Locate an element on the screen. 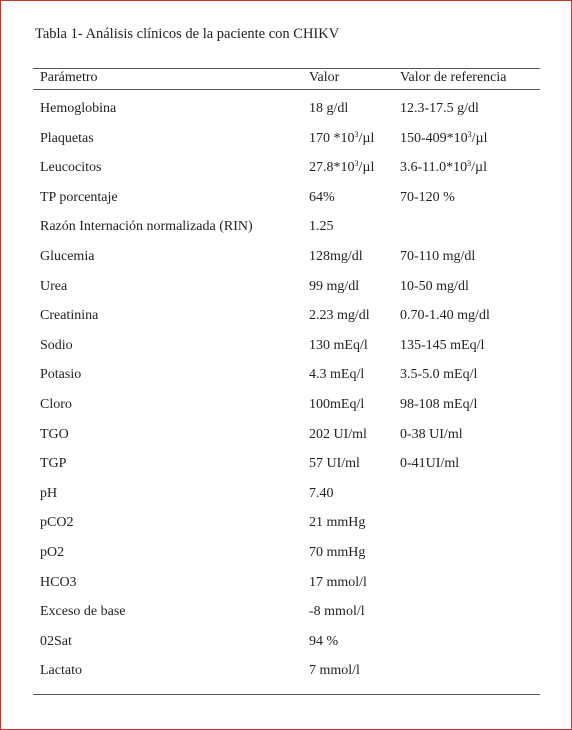 Image resolution: width=572 pixels, height=730 pixels. table-row: Plaquetas 170 *103/µl 150-409*103/µl is located at coordinates (286, 141).